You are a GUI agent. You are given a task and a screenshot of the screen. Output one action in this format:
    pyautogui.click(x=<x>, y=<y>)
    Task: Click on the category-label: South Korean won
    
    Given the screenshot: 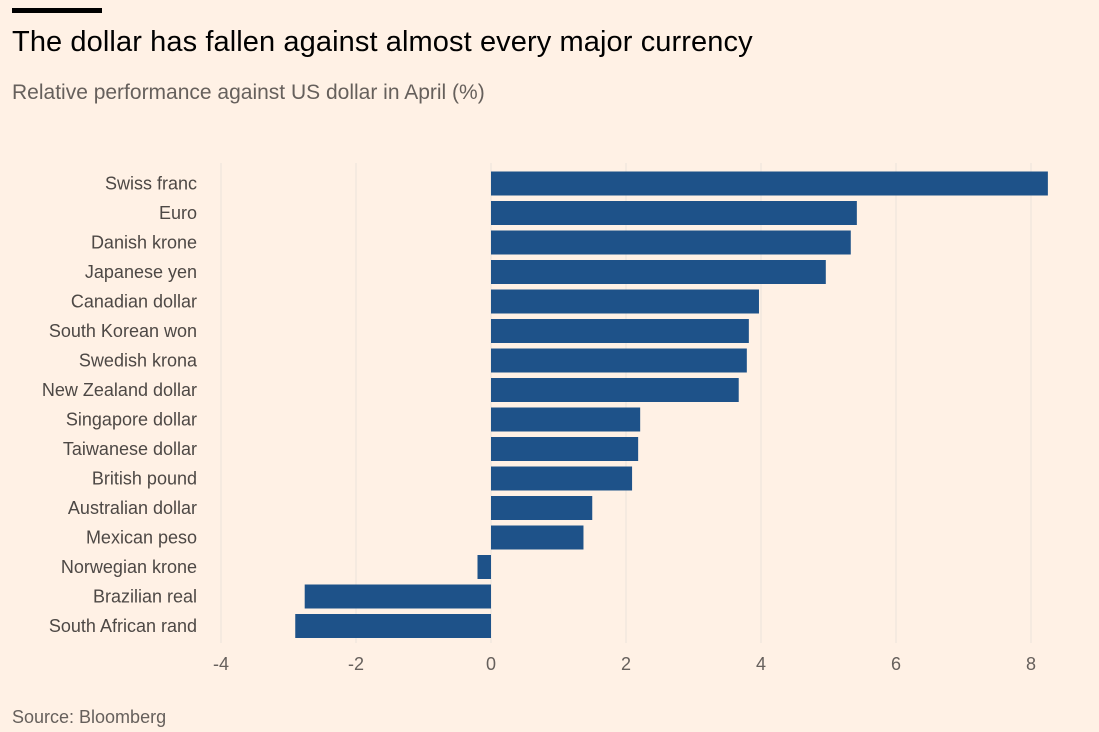 What is the action you would take?
    pyautogui.click(x=123, y=331)
    